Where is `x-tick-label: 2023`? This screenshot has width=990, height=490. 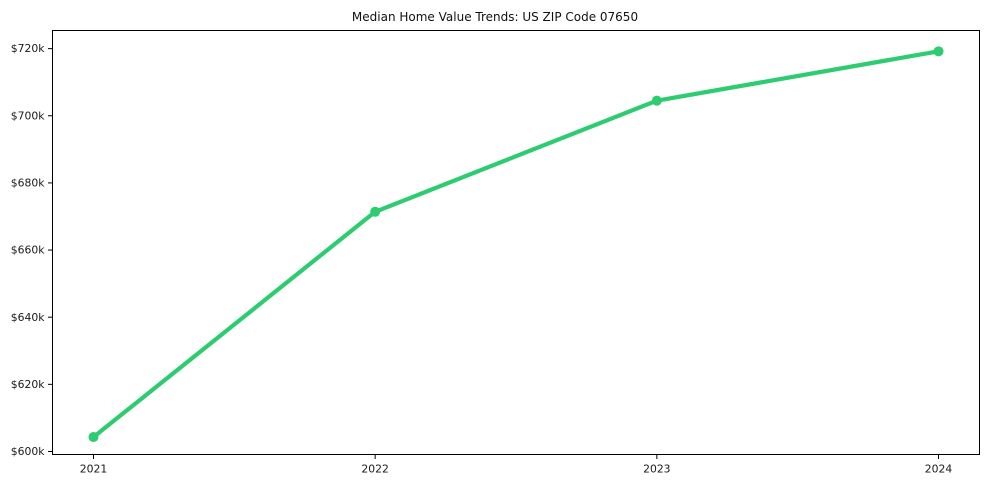
x-tick-label: 2023 is located at coordinates (656, 469).